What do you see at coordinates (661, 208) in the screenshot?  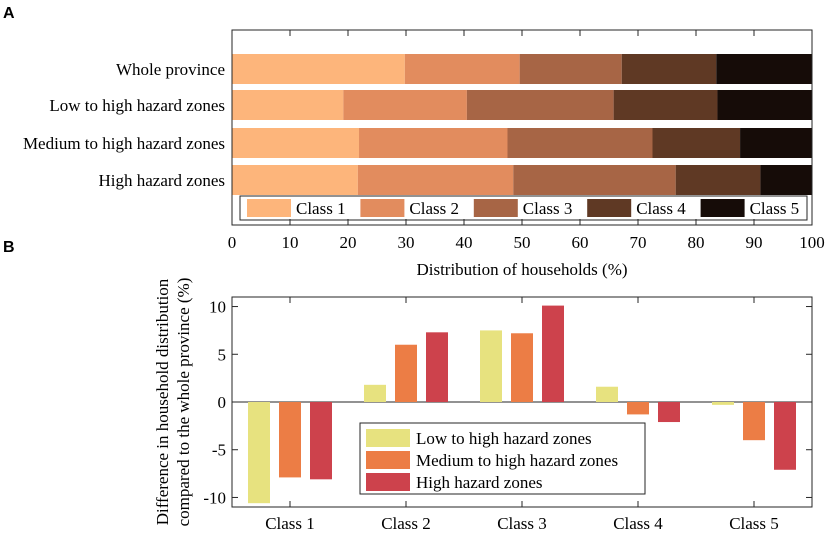 I see `legend-label-class-4: Class 4` at bounding box center [661, 208].